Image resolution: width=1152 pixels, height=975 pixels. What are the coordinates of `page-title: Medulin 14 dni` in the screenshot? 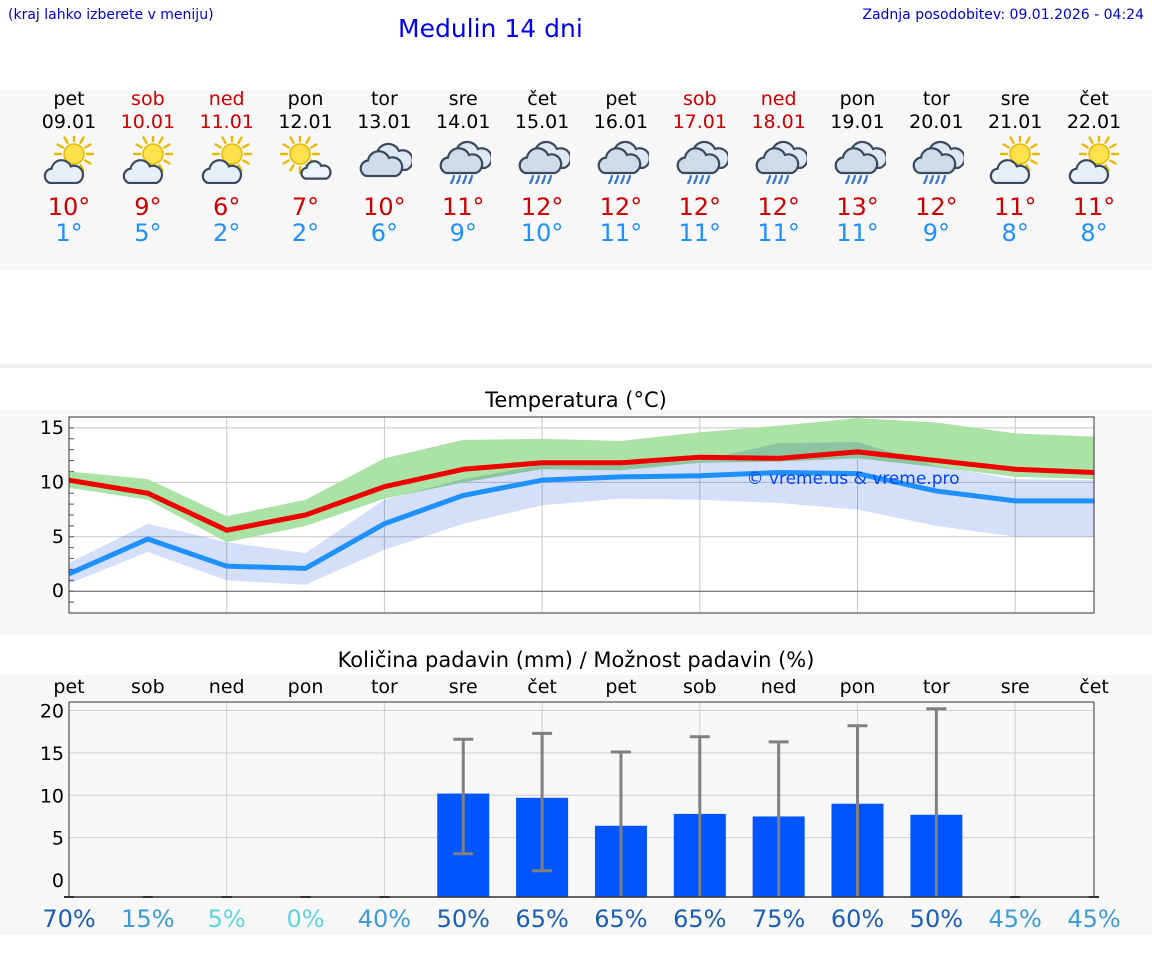 It's located at (490, 28).